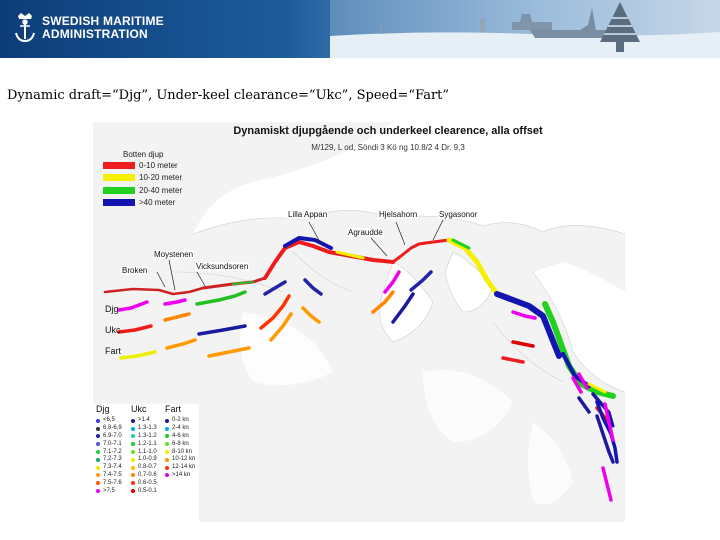 The height and width of the screenshot is (540, 720). Describe the element at coordinates (174, 254) in the screenshot. I see `place-label-moystenen: Moystenen` at that location.